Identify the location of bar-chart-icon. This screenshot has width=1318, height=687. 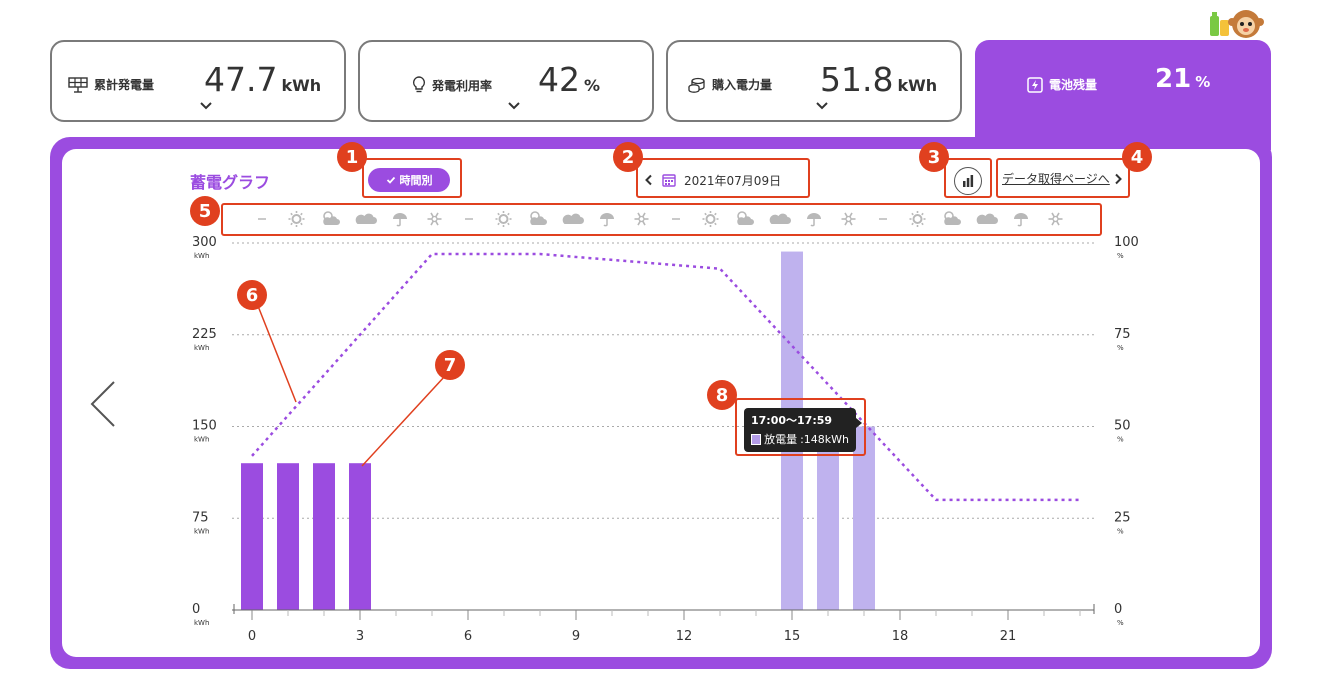
(968, 181).